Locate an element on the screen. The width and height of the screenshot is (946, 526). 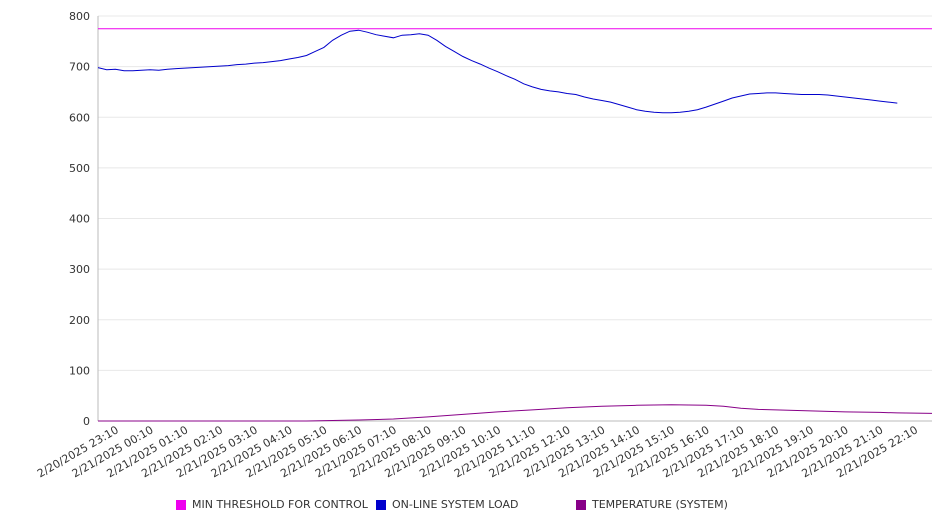
y-tick-label: 700 is located at coordinates (79, 67).